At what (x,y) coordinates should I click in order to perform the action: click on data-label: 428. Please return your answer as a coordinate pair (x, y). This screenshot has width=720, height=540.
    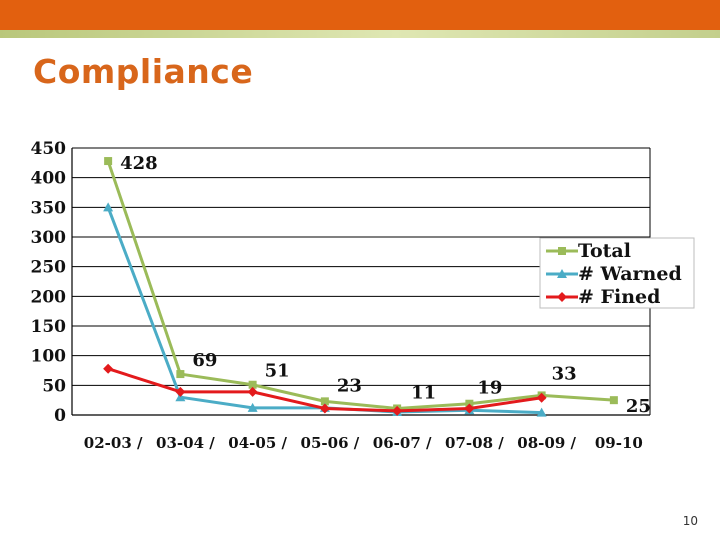
    Looking at the image, I should click on (139, 163).